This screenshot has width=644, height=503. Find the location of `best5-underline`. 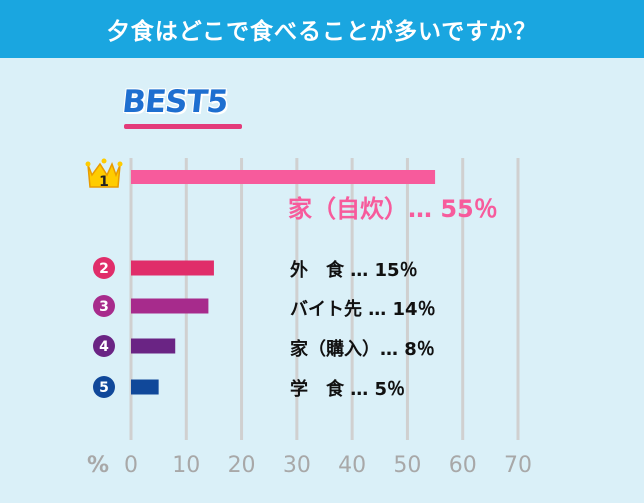

best5-underline is located at coordinates (183, 126).